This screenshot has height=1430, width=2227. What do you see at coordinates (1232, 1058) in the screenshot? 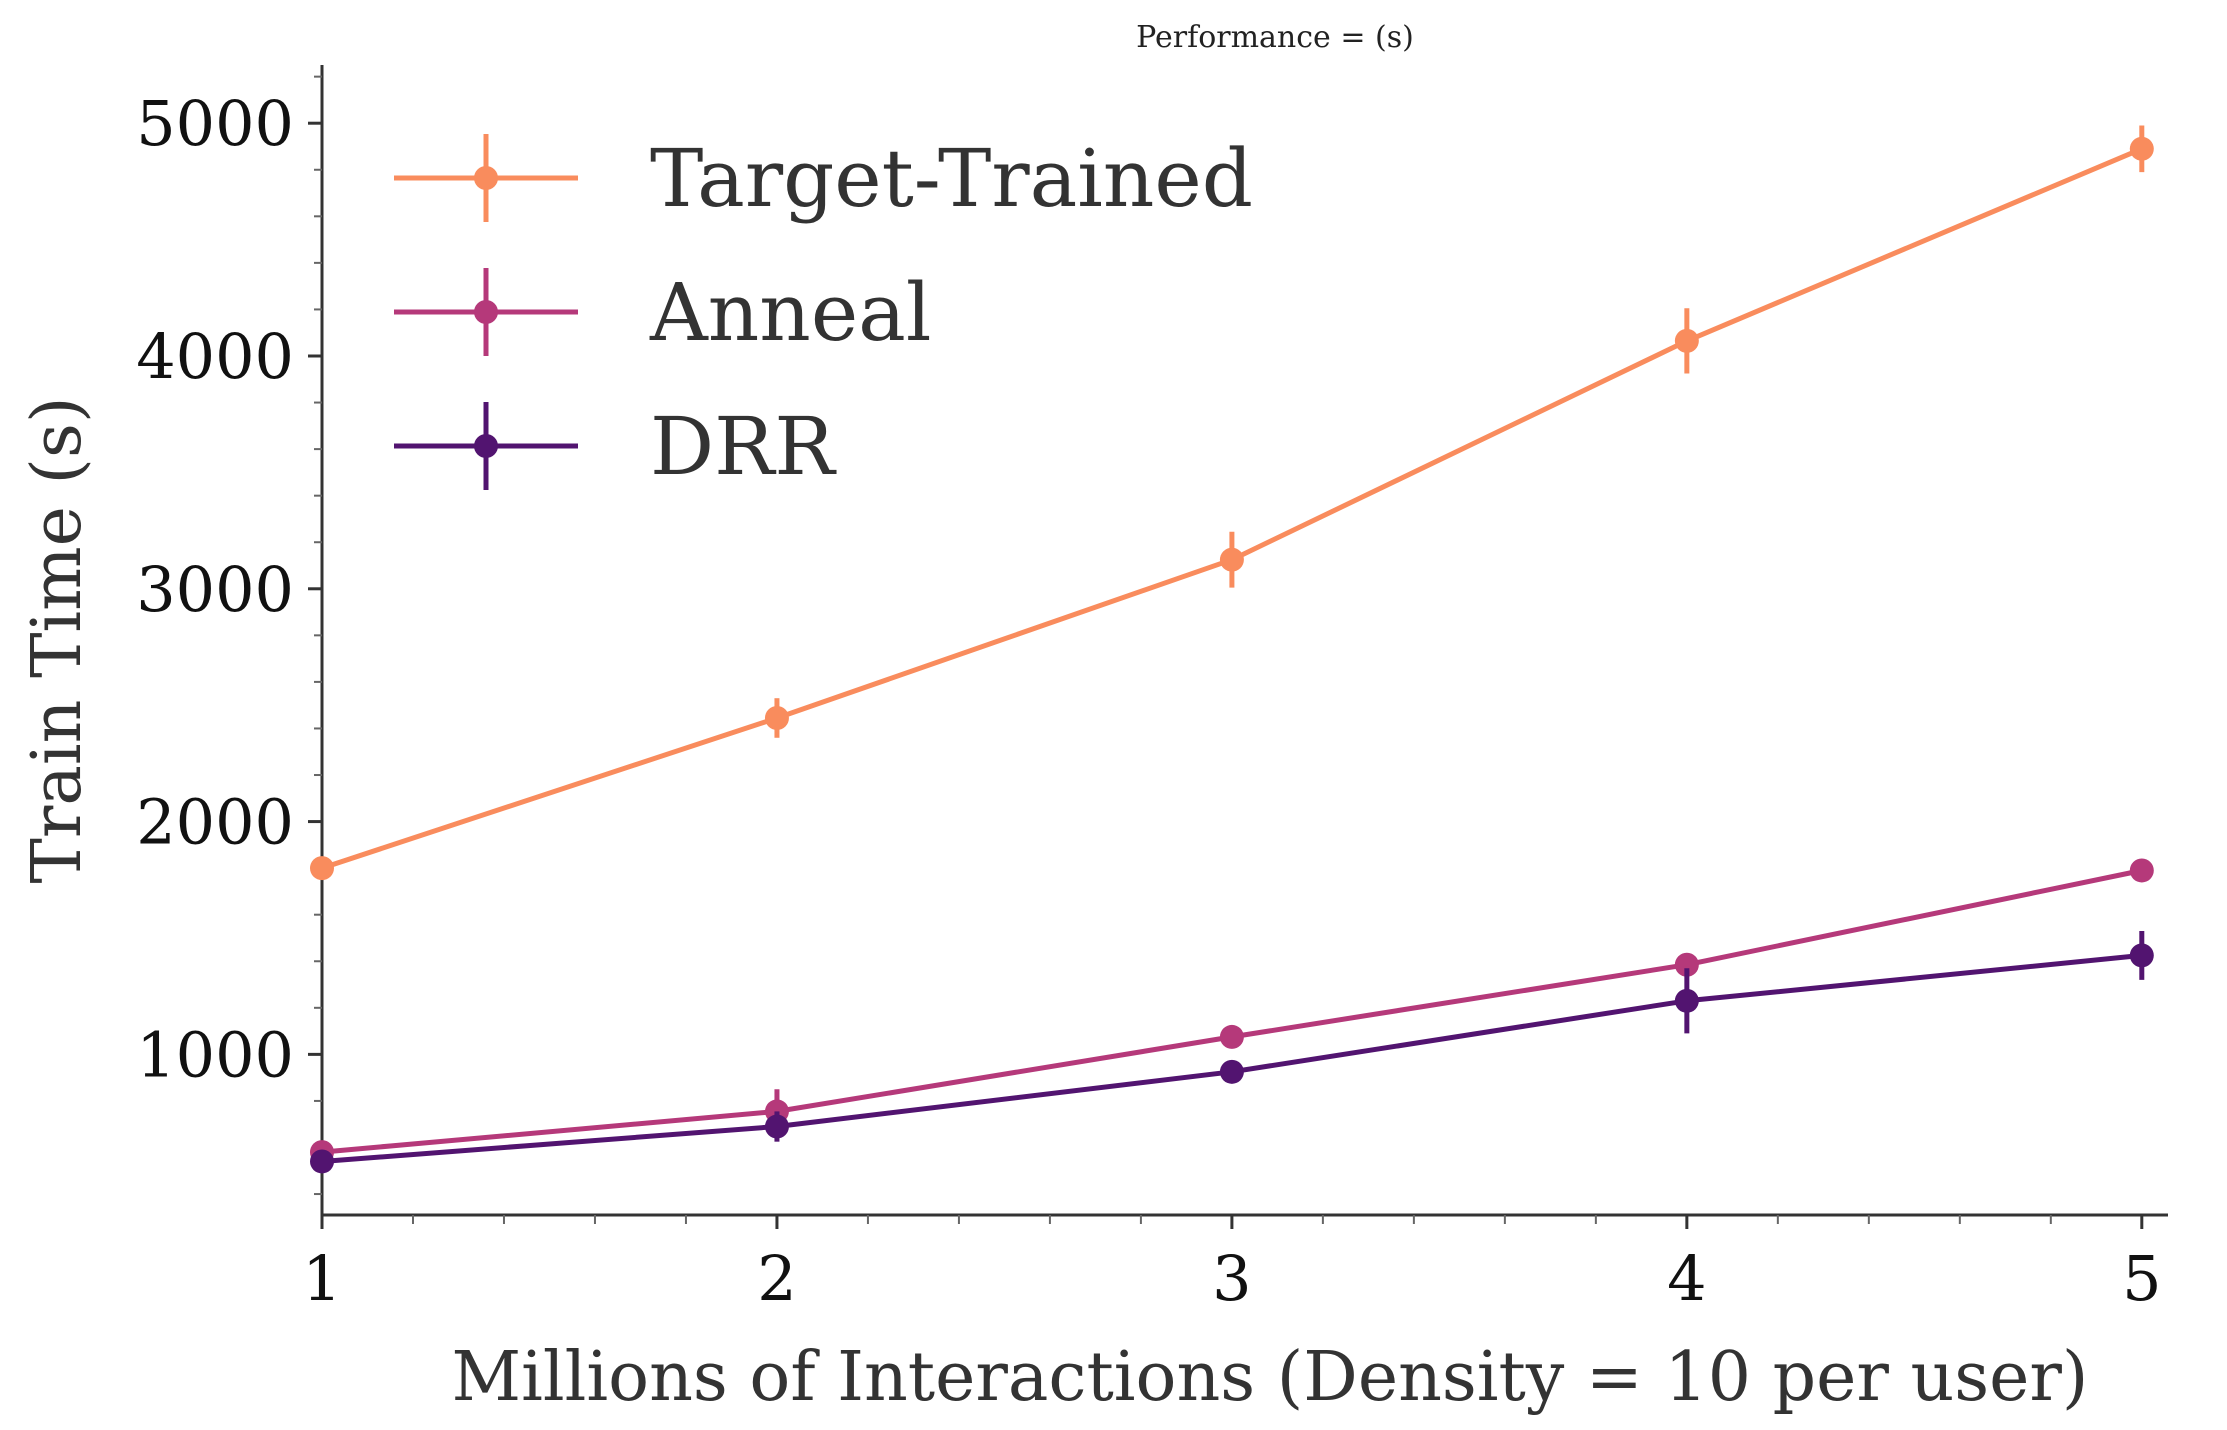
I see `series-line` at bounding box center [1232, 1058].